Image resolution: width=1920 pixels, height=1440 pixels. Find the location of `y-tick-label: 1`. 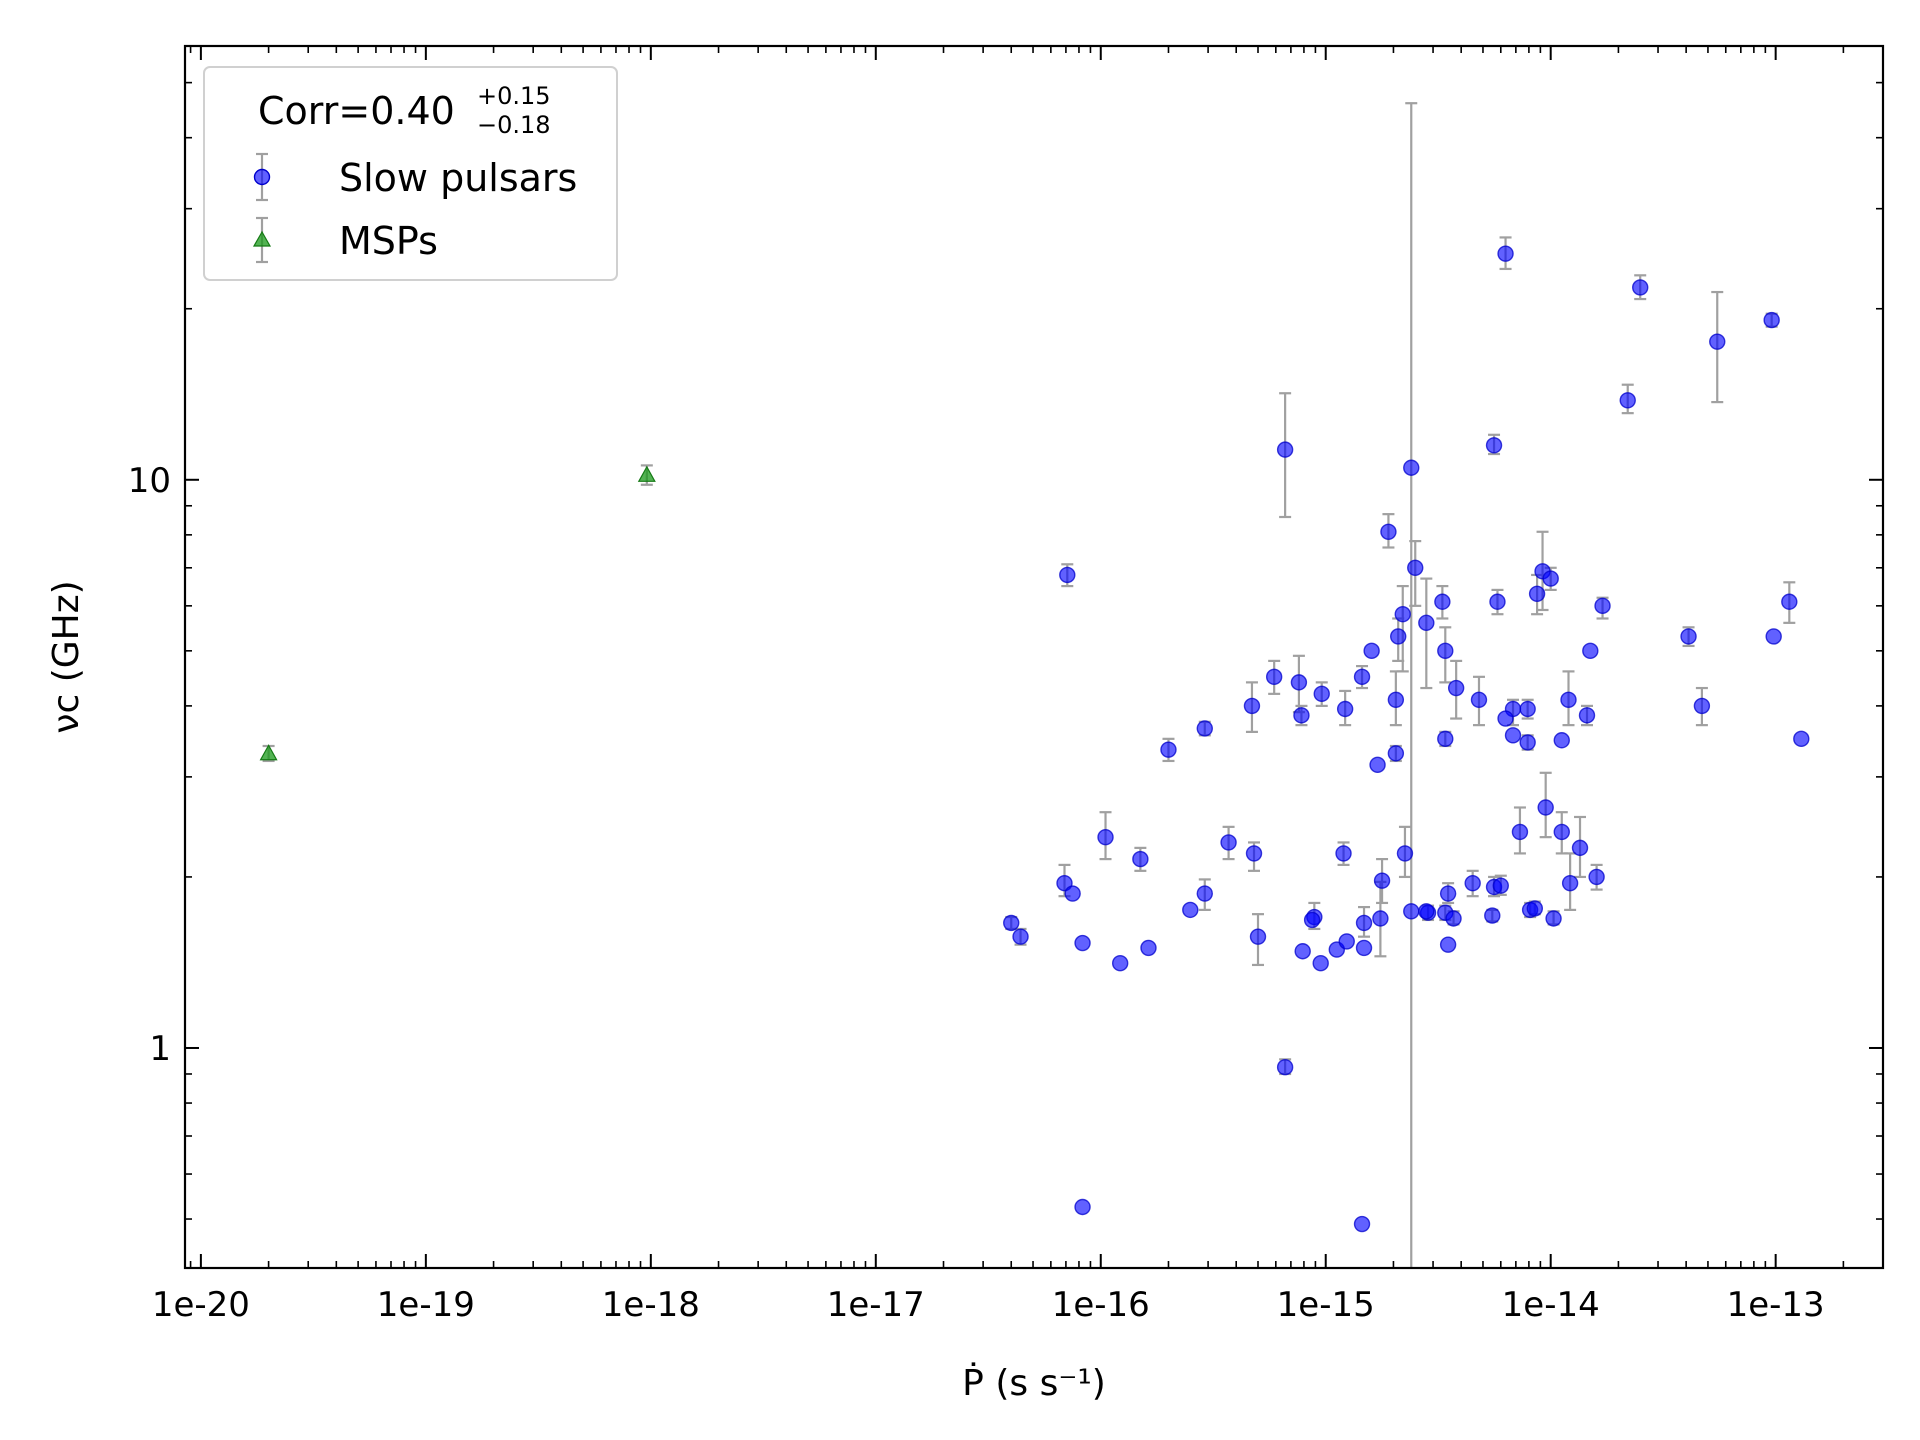

y-tick-label: 1 is located at coordinates (160, 1049).